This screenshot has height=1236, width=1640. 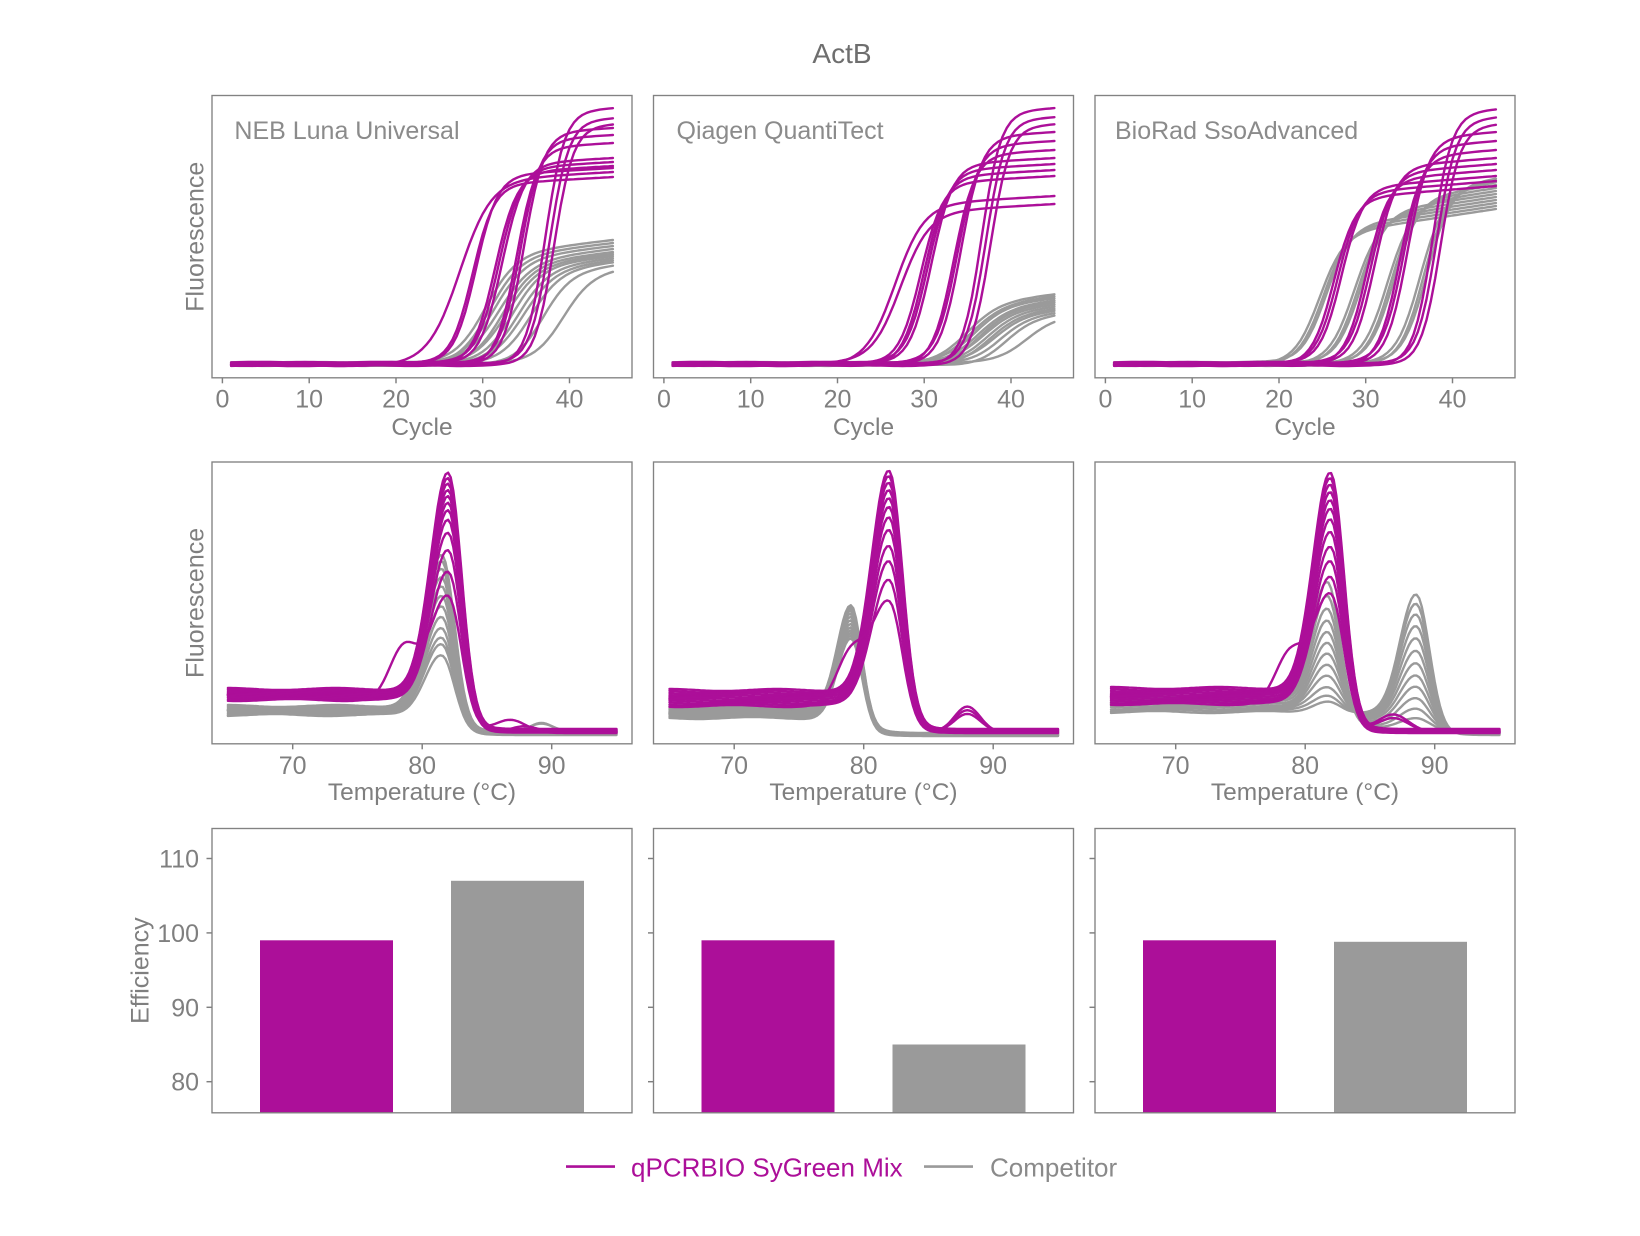 What do you see at coordinates (346, 131) in the screenshot?
I see `svg-text: NEB Luna Universal` at bounding box center [346, 131].